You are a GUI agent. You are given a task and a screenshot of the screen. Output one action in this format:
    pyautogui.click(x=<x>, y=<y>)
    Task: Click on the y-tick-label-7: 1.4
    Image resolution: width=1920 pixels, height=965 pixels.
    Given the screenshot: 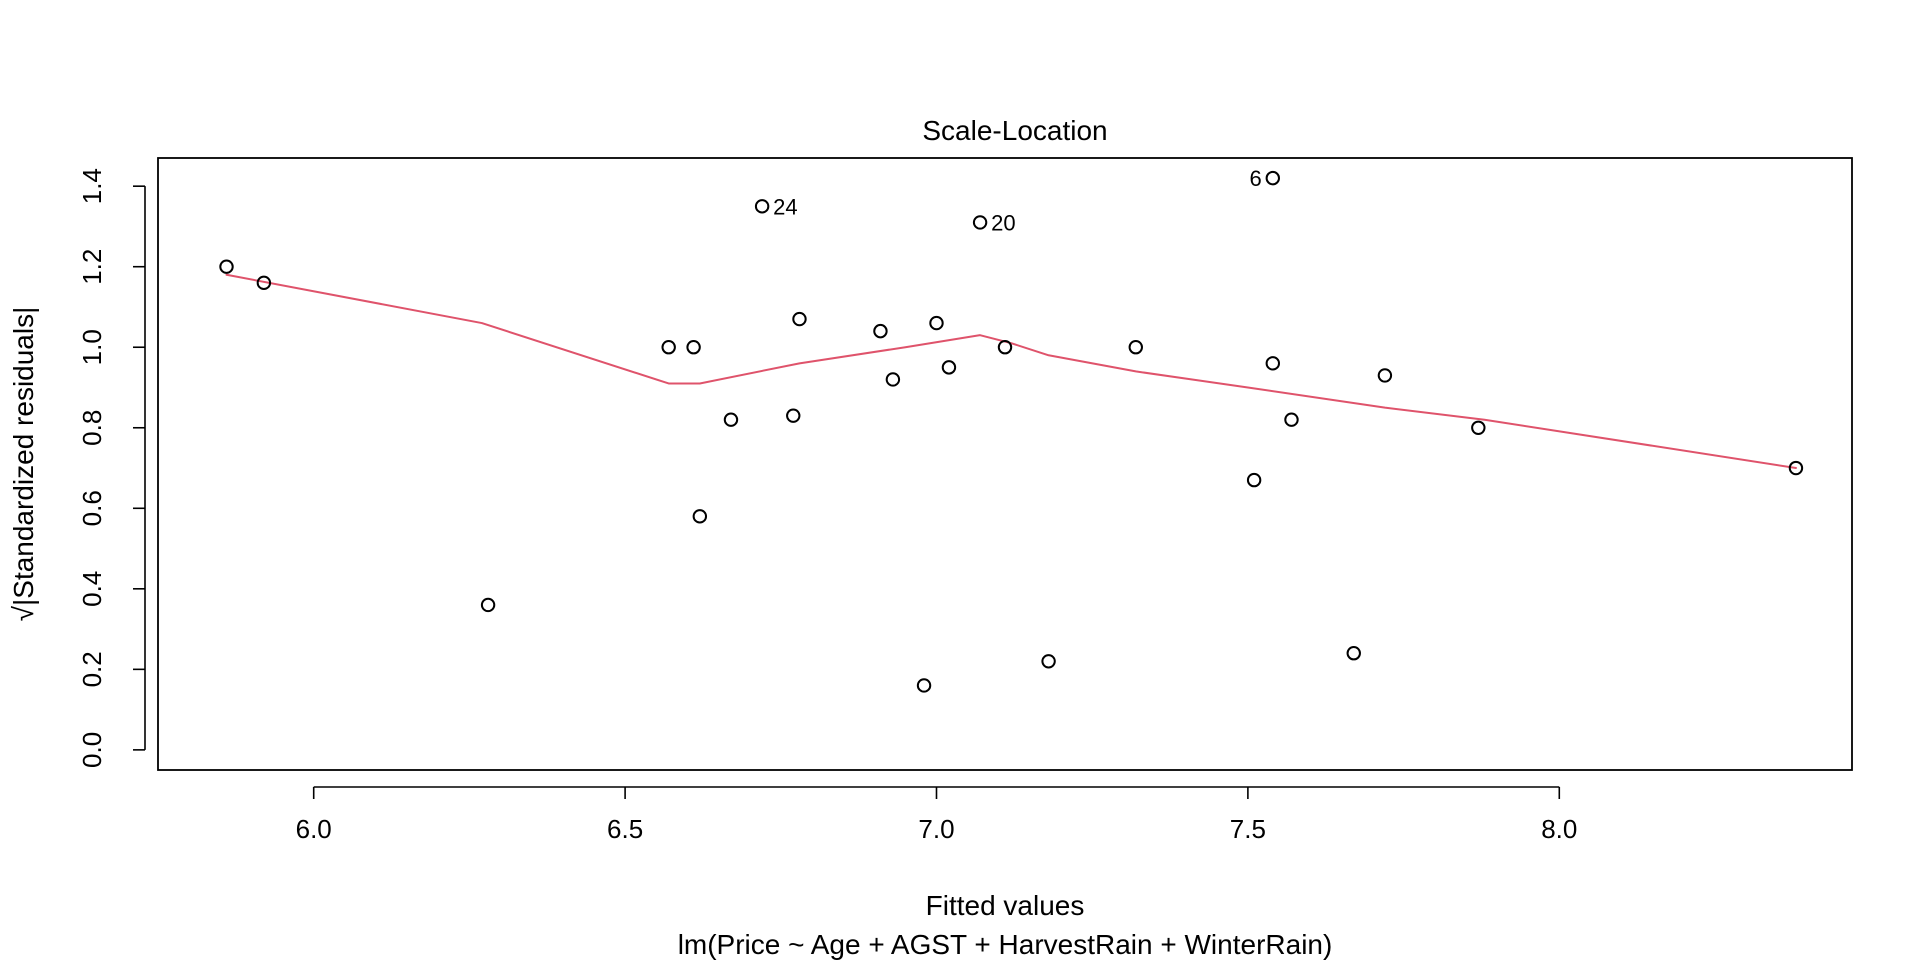 What is the action you would take?
    pyautogui.click(x=92, y=186)
    